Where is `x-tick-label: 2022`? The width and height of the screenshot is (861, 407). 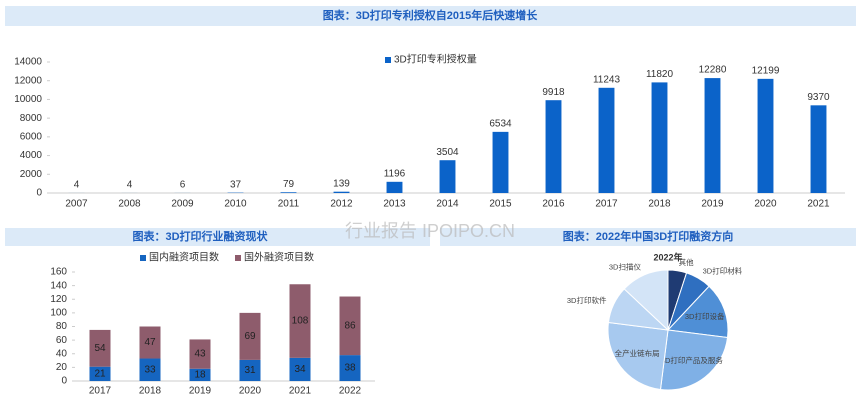 x-tick-label: 2022 is located at coordinates (350, 391).